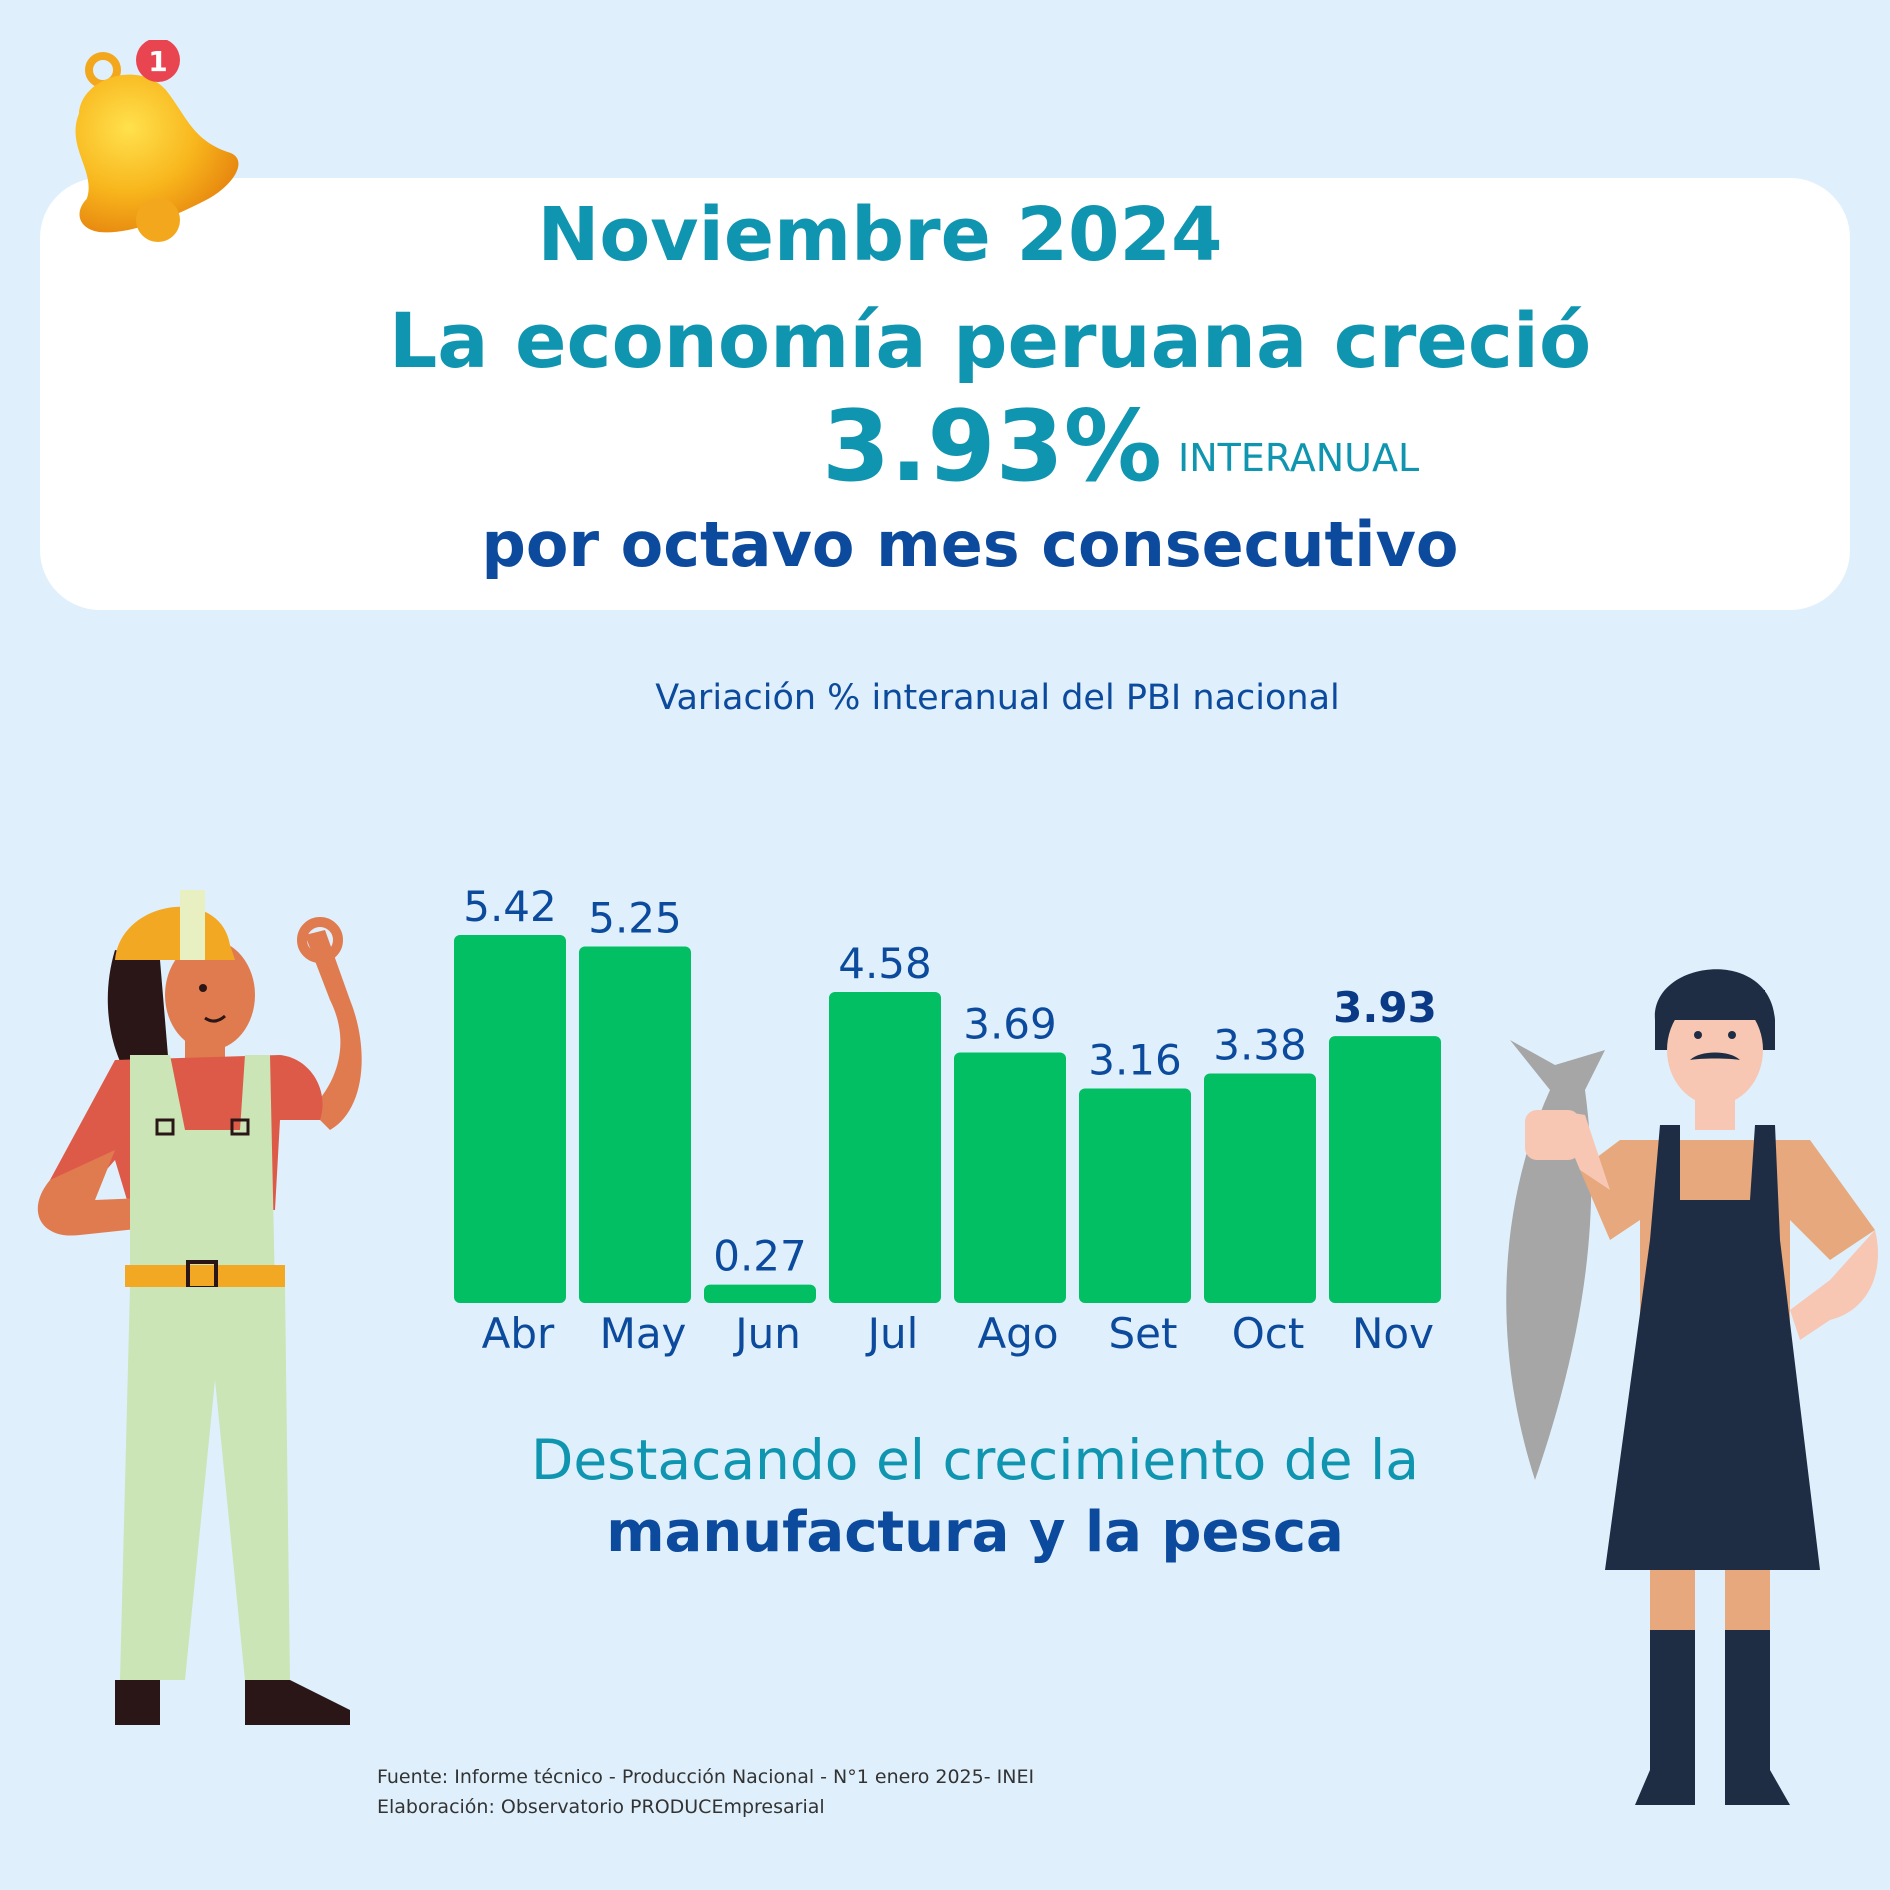  I want to click on category-label-jun: Jun, so click(766, 1333).